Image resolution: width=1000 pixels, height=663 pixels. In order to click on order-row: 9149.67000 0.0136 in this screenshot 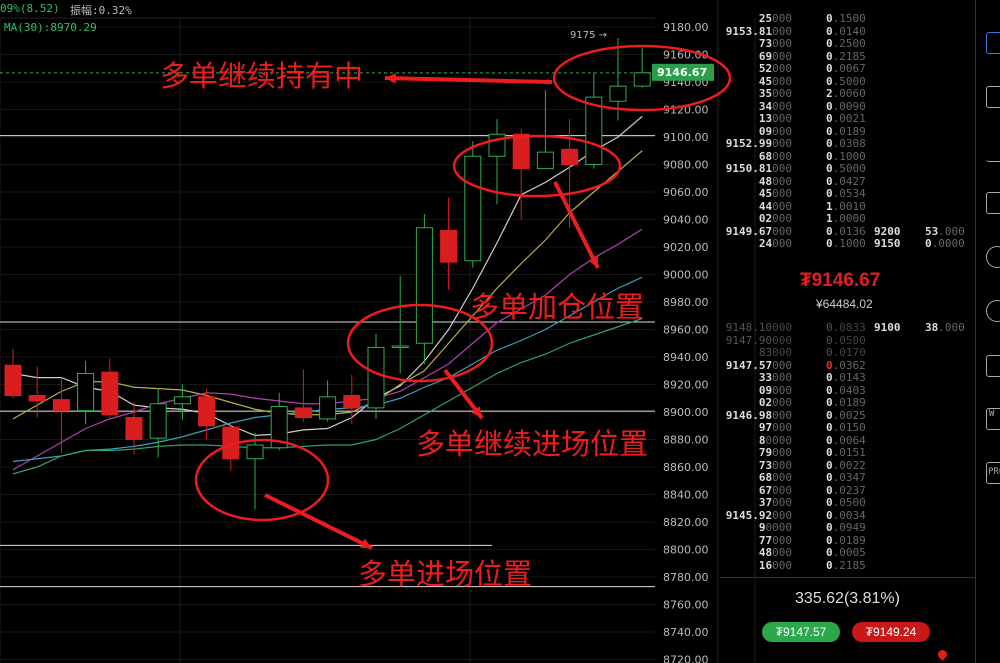, I will do `click(847, 231)`.